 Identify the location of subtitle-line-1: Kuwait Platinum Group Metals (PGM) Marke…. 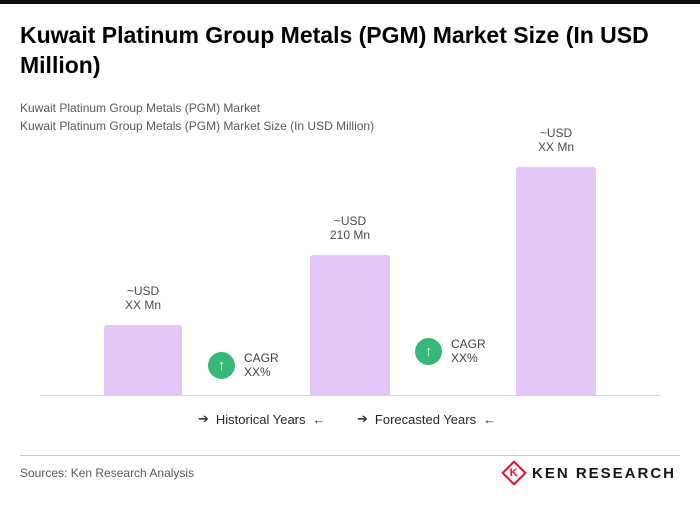
(140, 108).